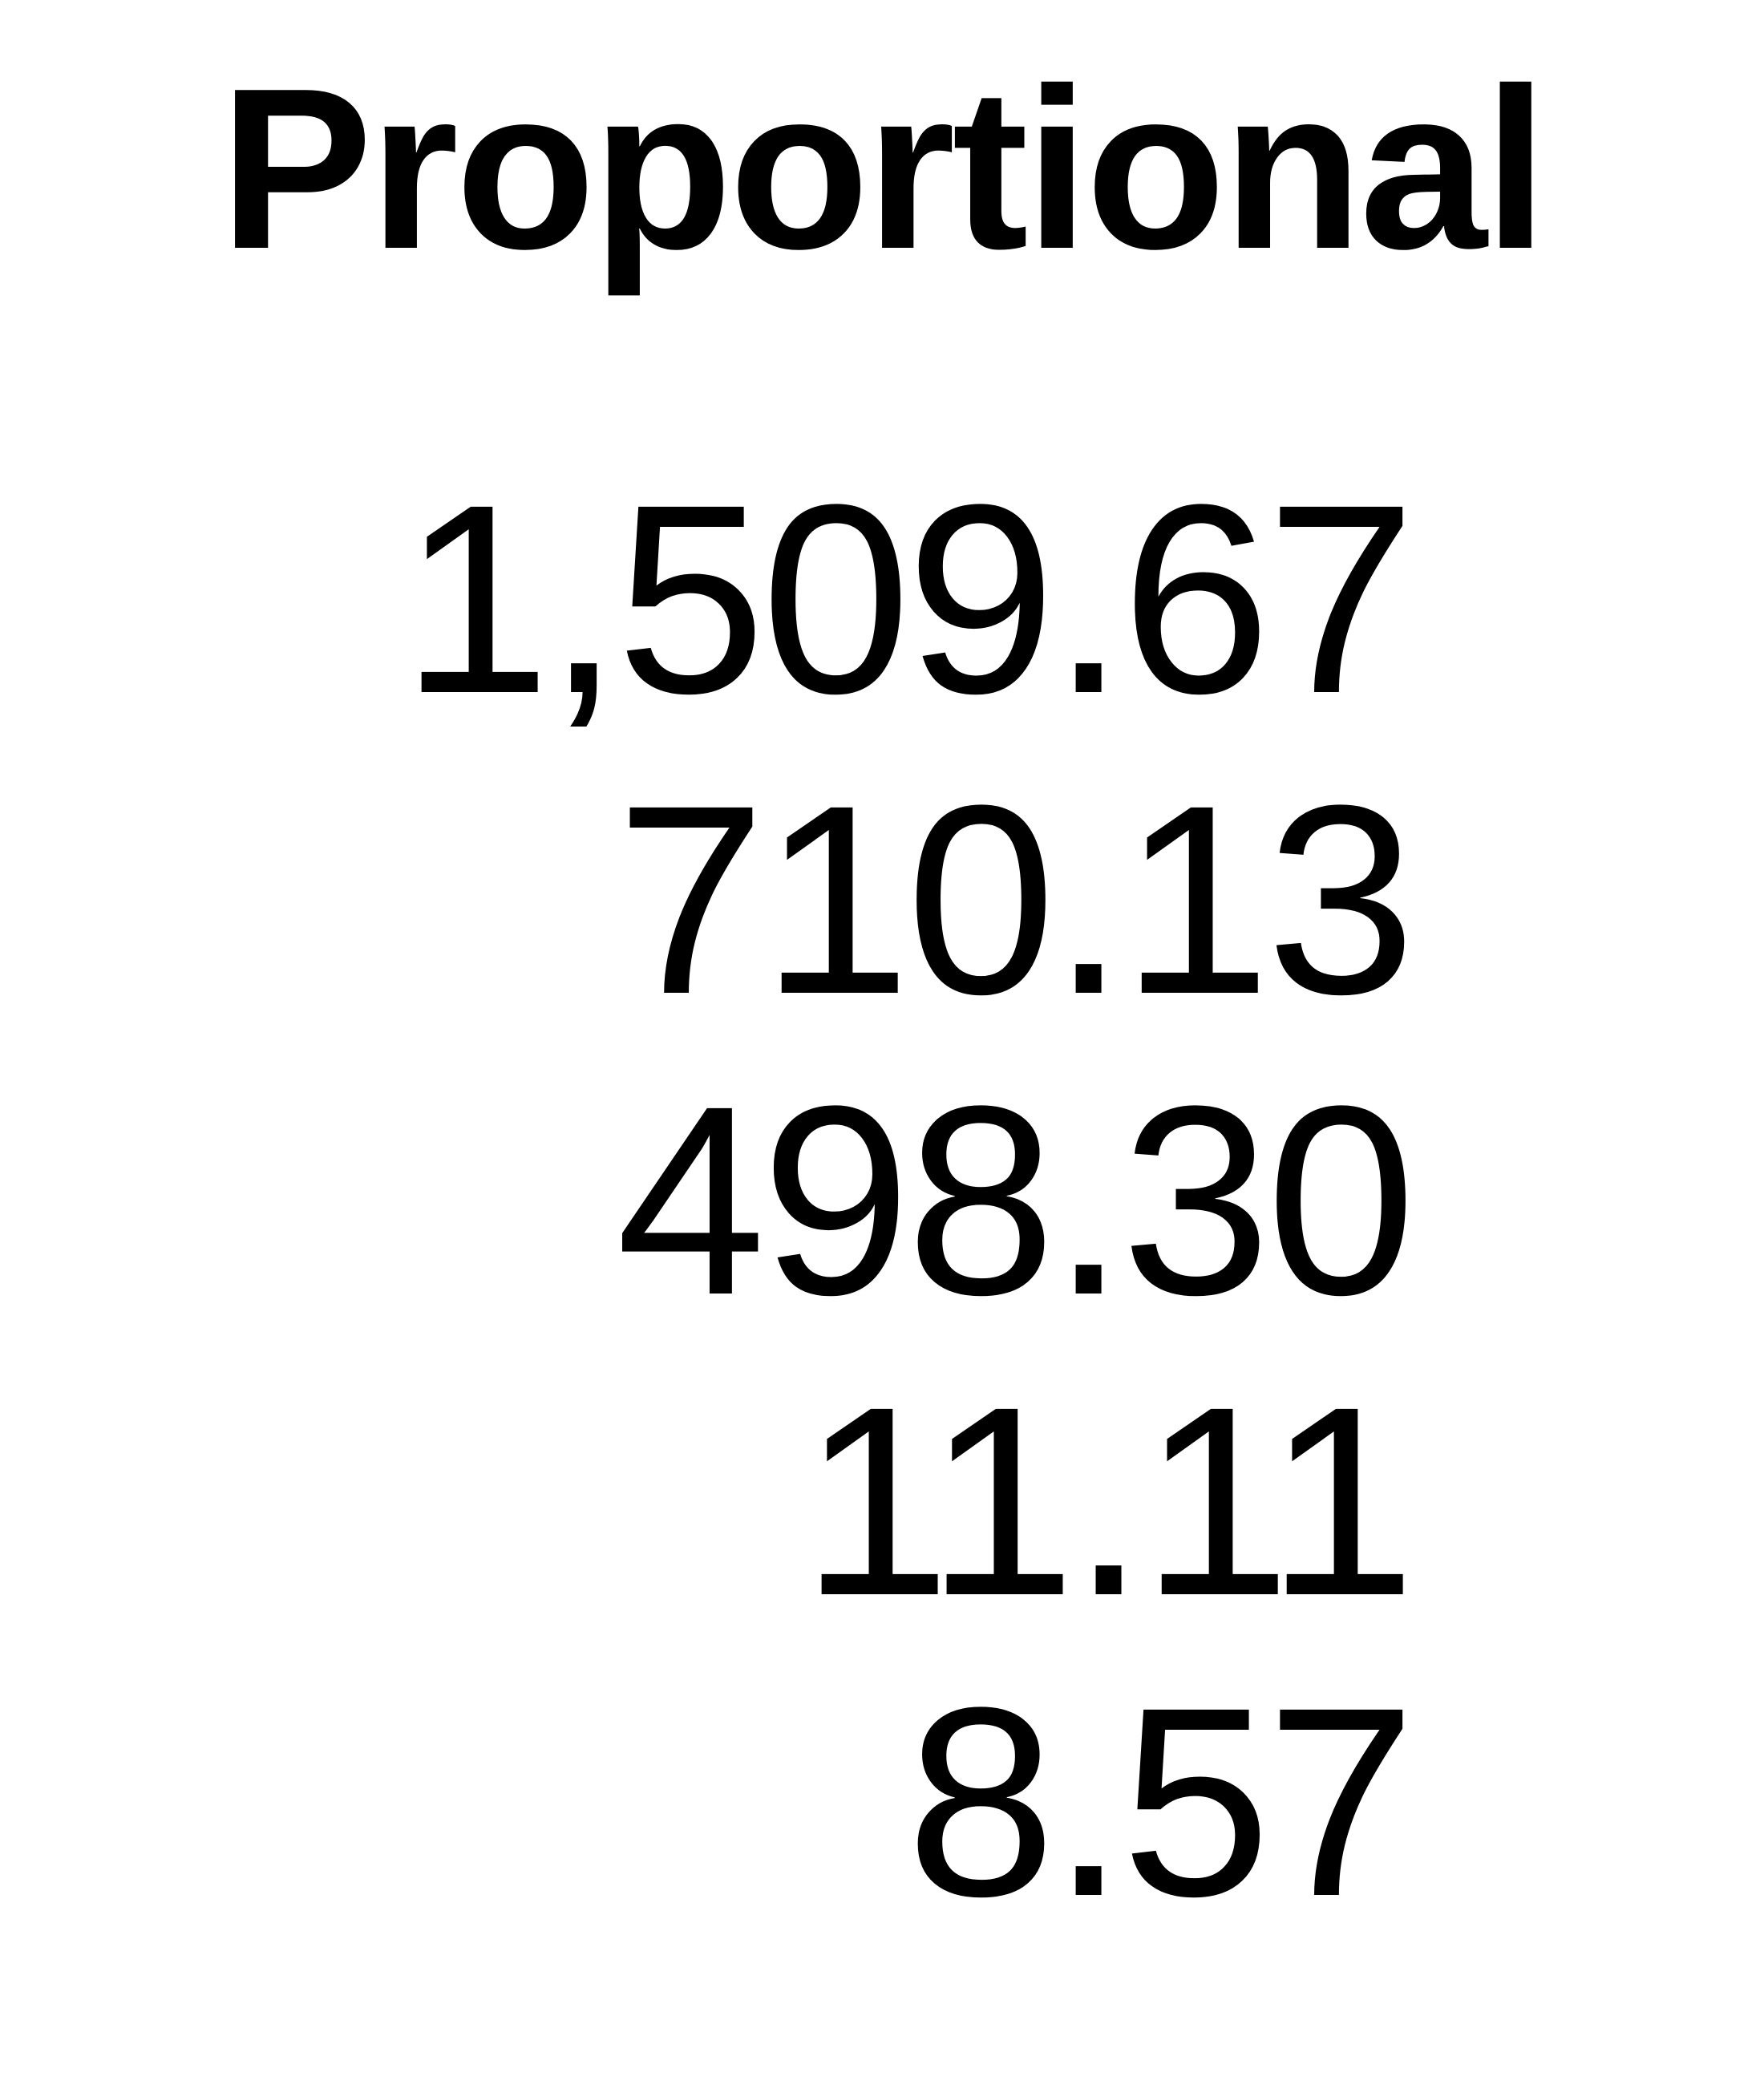 Image resolution: width=1764 pixels, height=2085 pixels. I want to click on number-value: 1,509.67, so click(908, 600).